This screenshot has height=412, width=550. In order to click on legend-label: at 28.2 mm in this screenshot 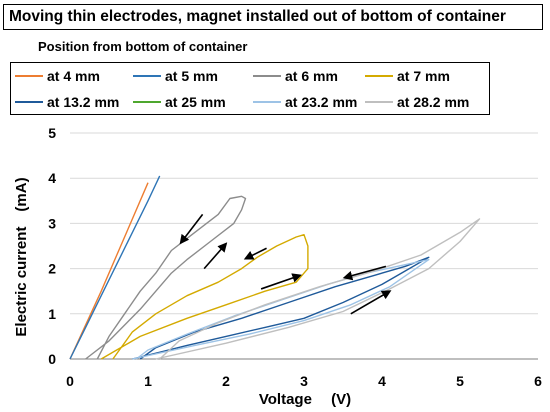, I will do `click(433, 102)`.